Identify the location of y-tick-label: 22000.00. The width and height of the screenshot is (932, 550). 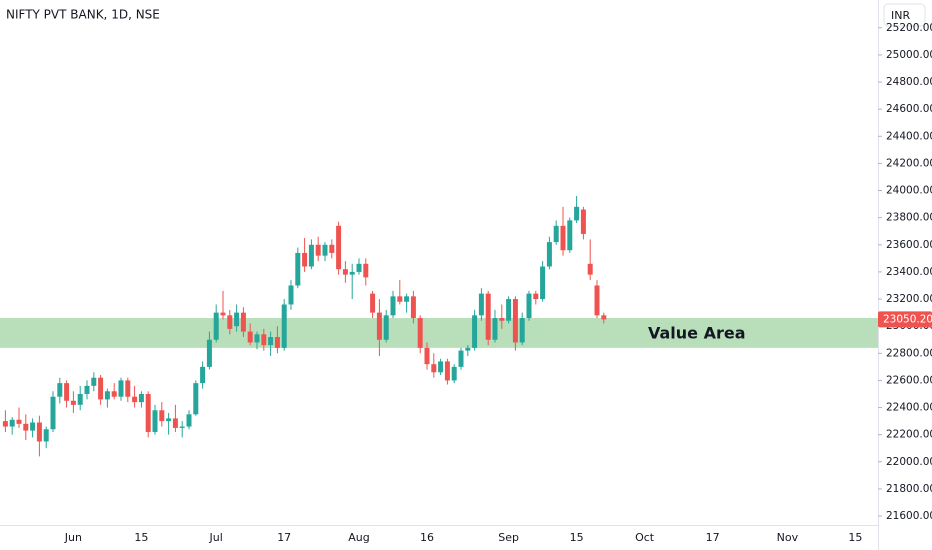
(909, 462).